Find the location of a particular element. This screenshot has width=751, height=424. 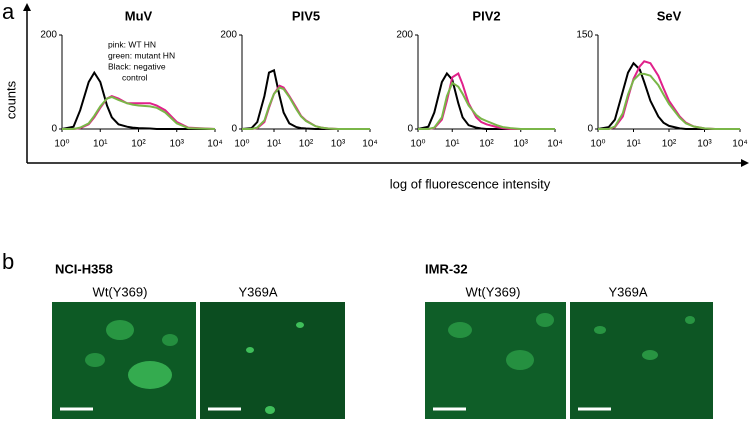

cell-line: NCI-H358 is located at coordinates (84, 268).